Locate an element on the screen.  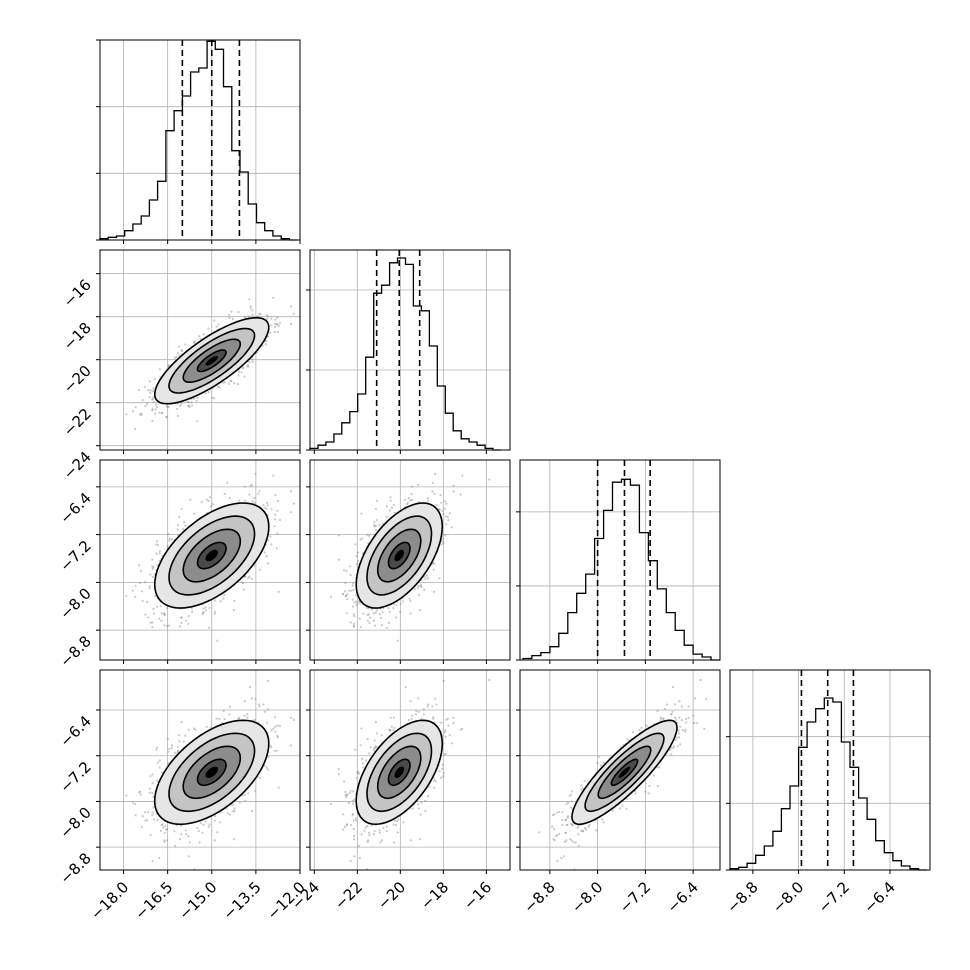
density-peak is located at coordinates (211, 361).